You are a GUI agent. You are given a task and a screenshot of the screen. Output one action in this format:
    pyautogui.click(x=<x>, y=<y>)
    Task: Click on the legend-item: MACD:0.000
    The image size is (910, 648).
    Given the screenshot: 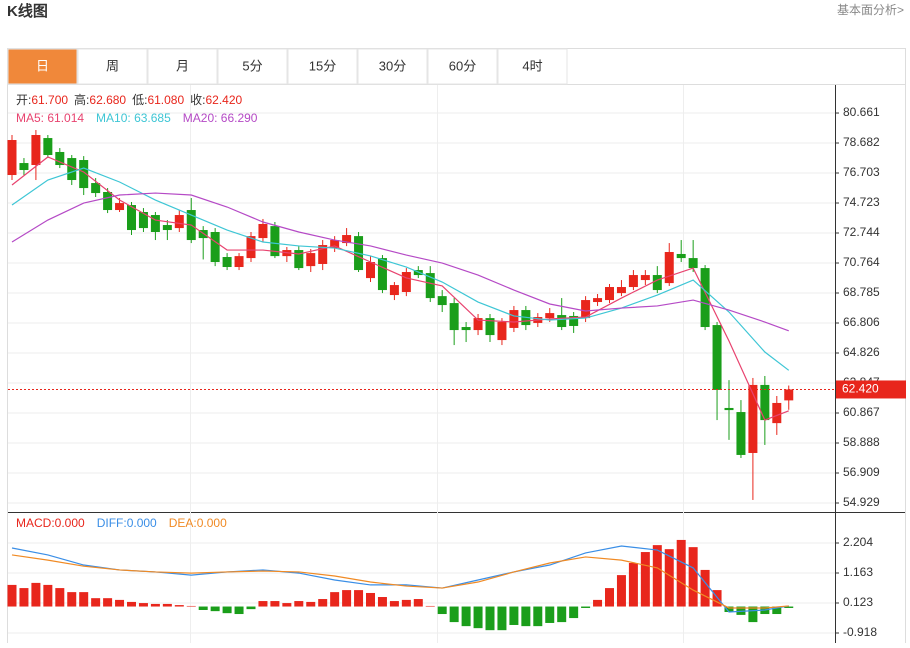 What is the action you would take?
    pyautogui.click(x=50, y=523)
    